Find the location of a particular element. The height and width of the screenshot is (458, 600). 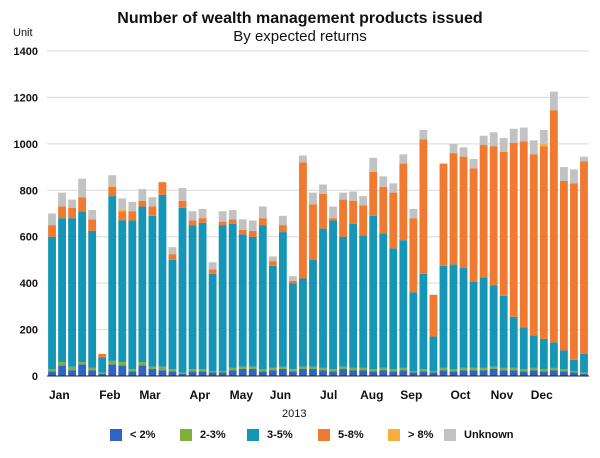

y-tick-label: 200 is located at coordinates (29, 331).